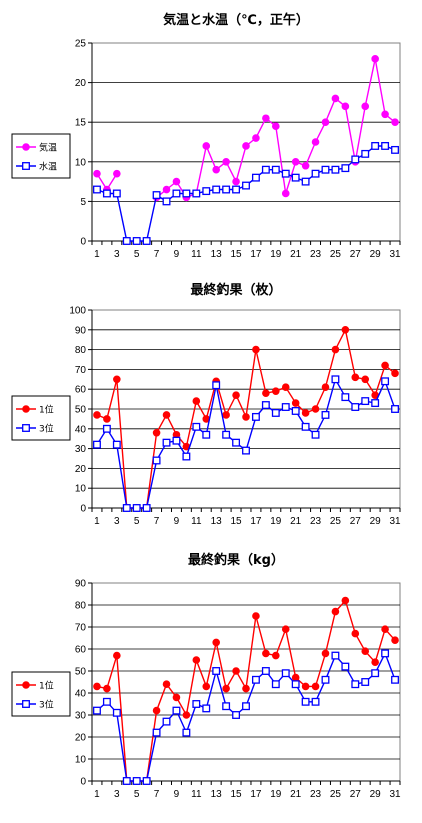 The width and height of the screenshot is (422, 823). What do you see at coordinates (81, 44) in the screenshot?
I see `y-tick-label: 25` at bounding box center [81, 44].